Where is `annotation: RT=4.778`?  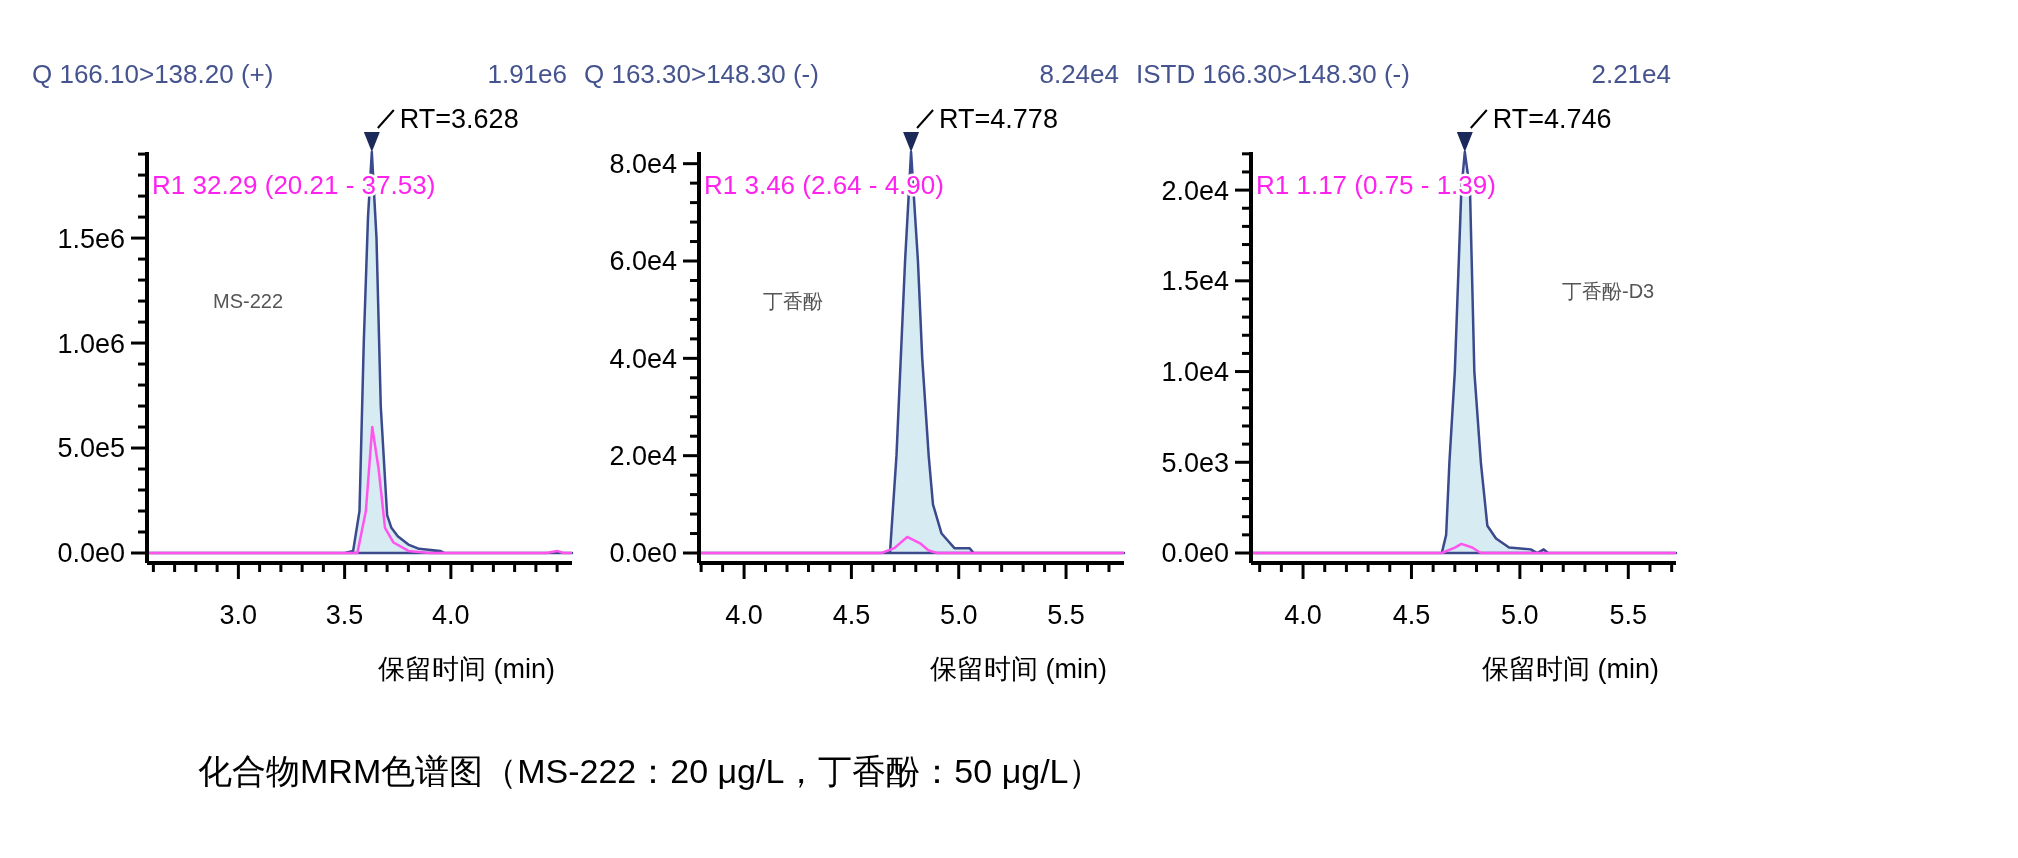 annotation: RT=4.778 is located at coordinates (998, 119).